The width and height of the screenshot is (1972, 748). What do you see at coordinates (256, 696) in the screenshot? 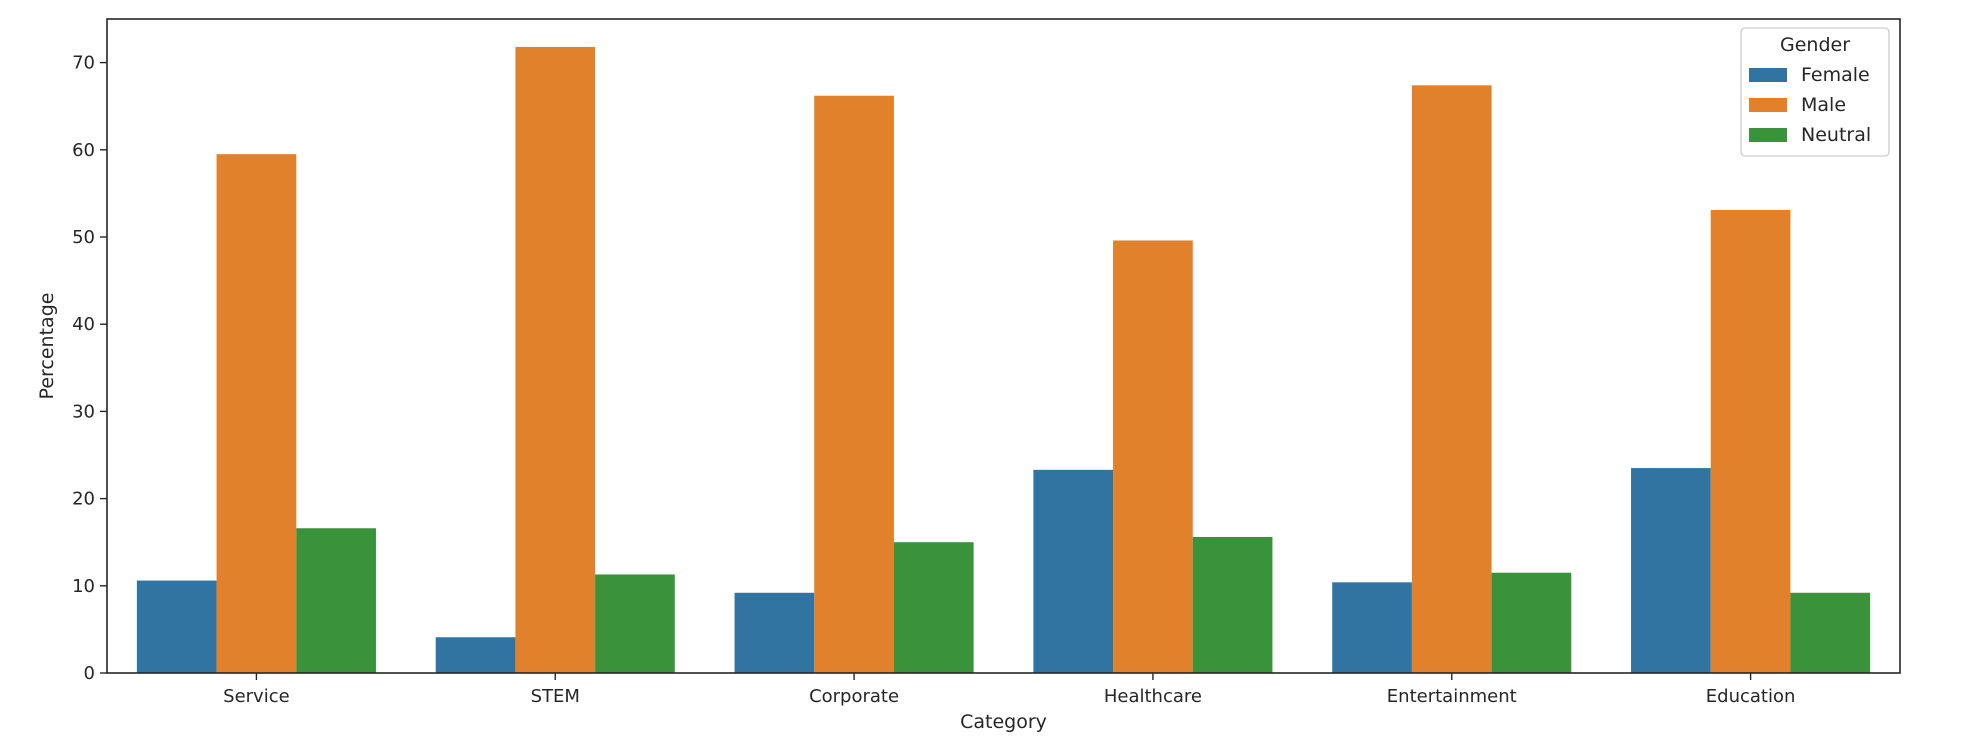
I see `x-tick-label: Service` at bounding box center [256, 696].